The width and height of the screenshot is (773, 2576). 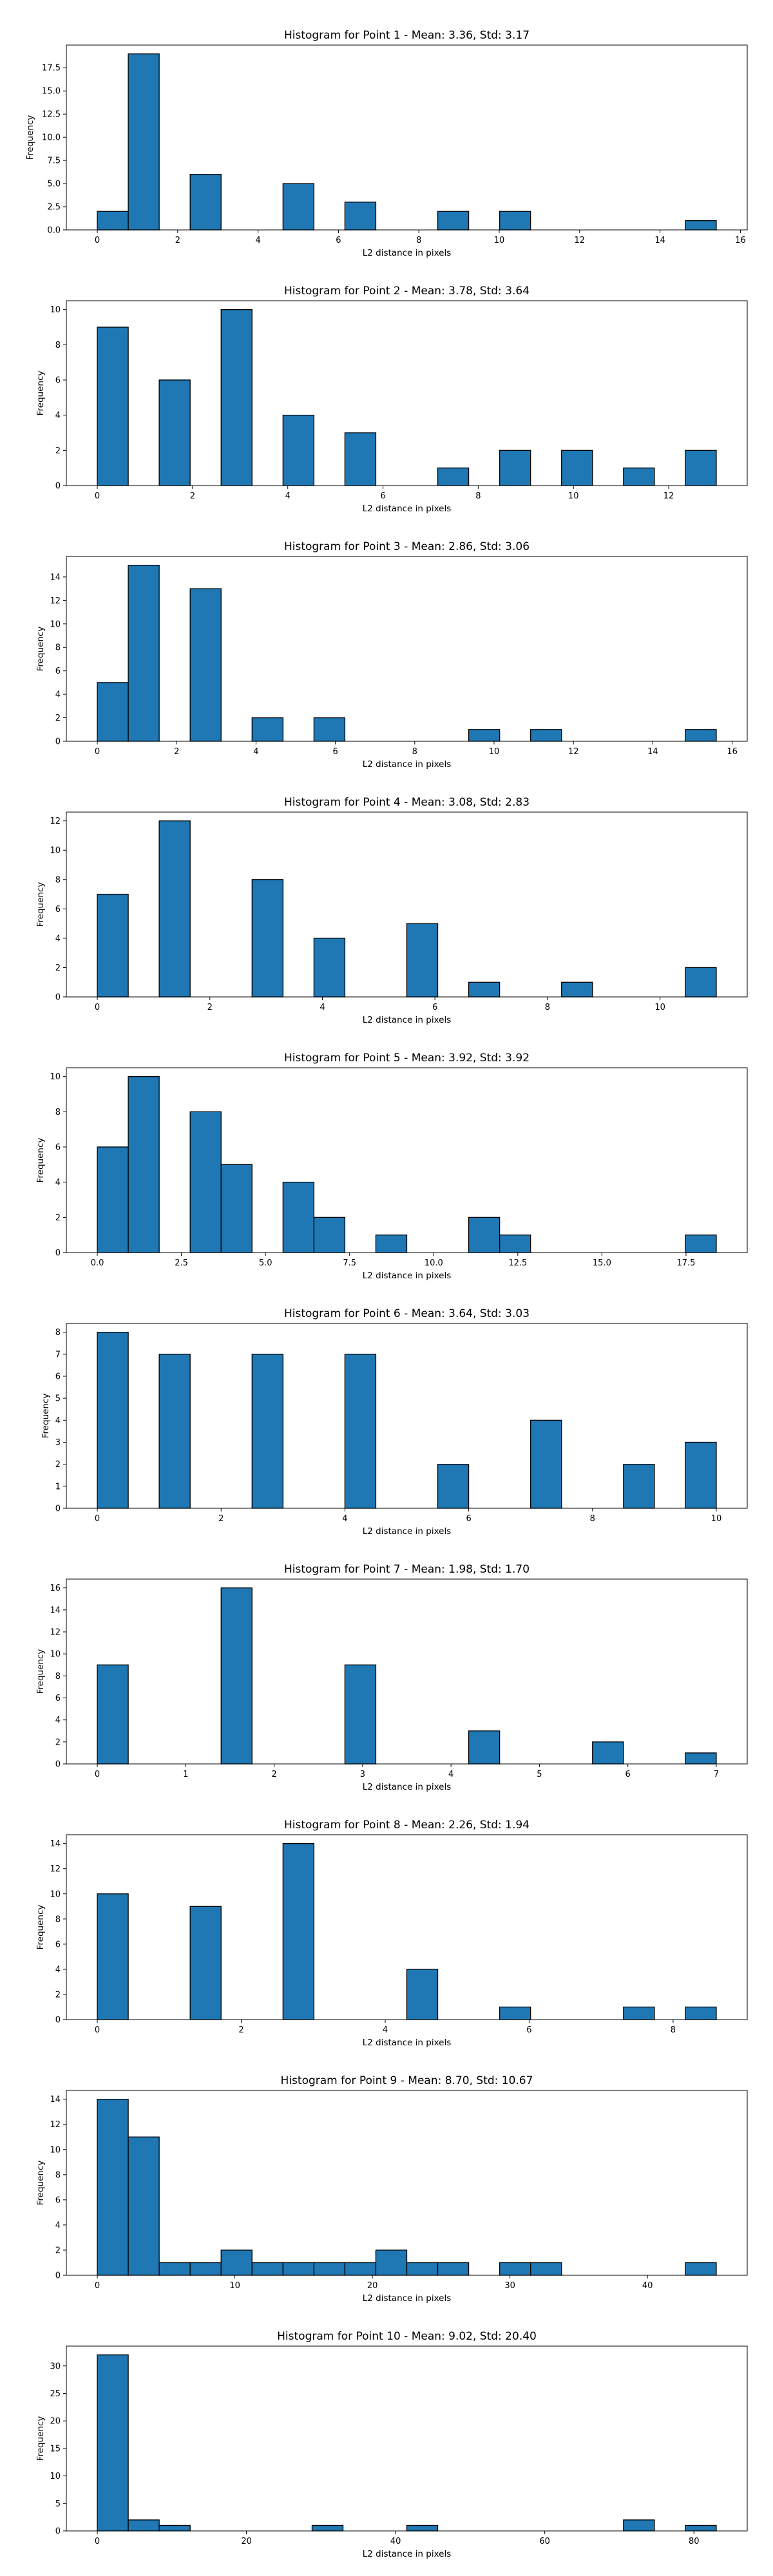 I want to click on x-tick-label: 60, so click(x=544, y=2541).